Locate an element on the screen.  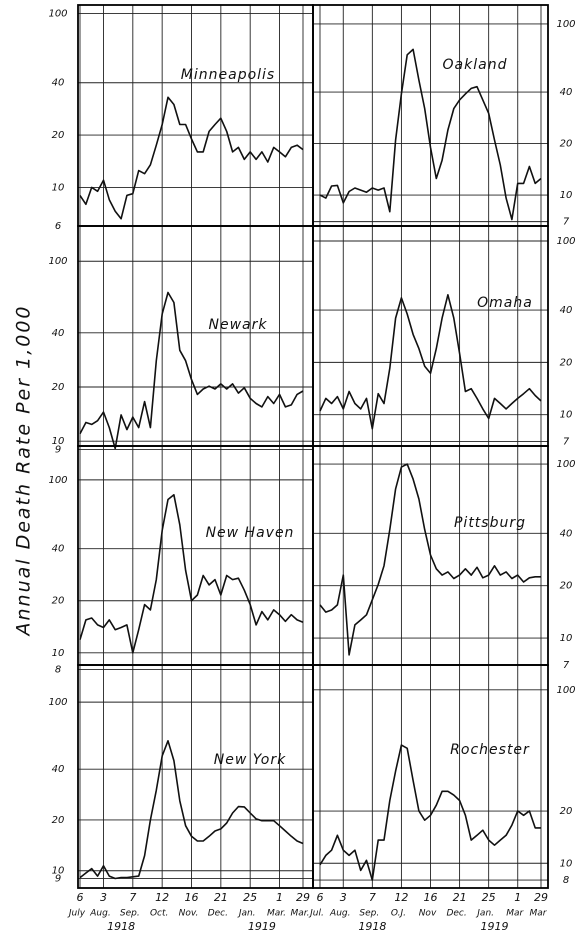
y-axis-label: Annual Death Rate Per 1,000 is located at coordinates (24, 471).